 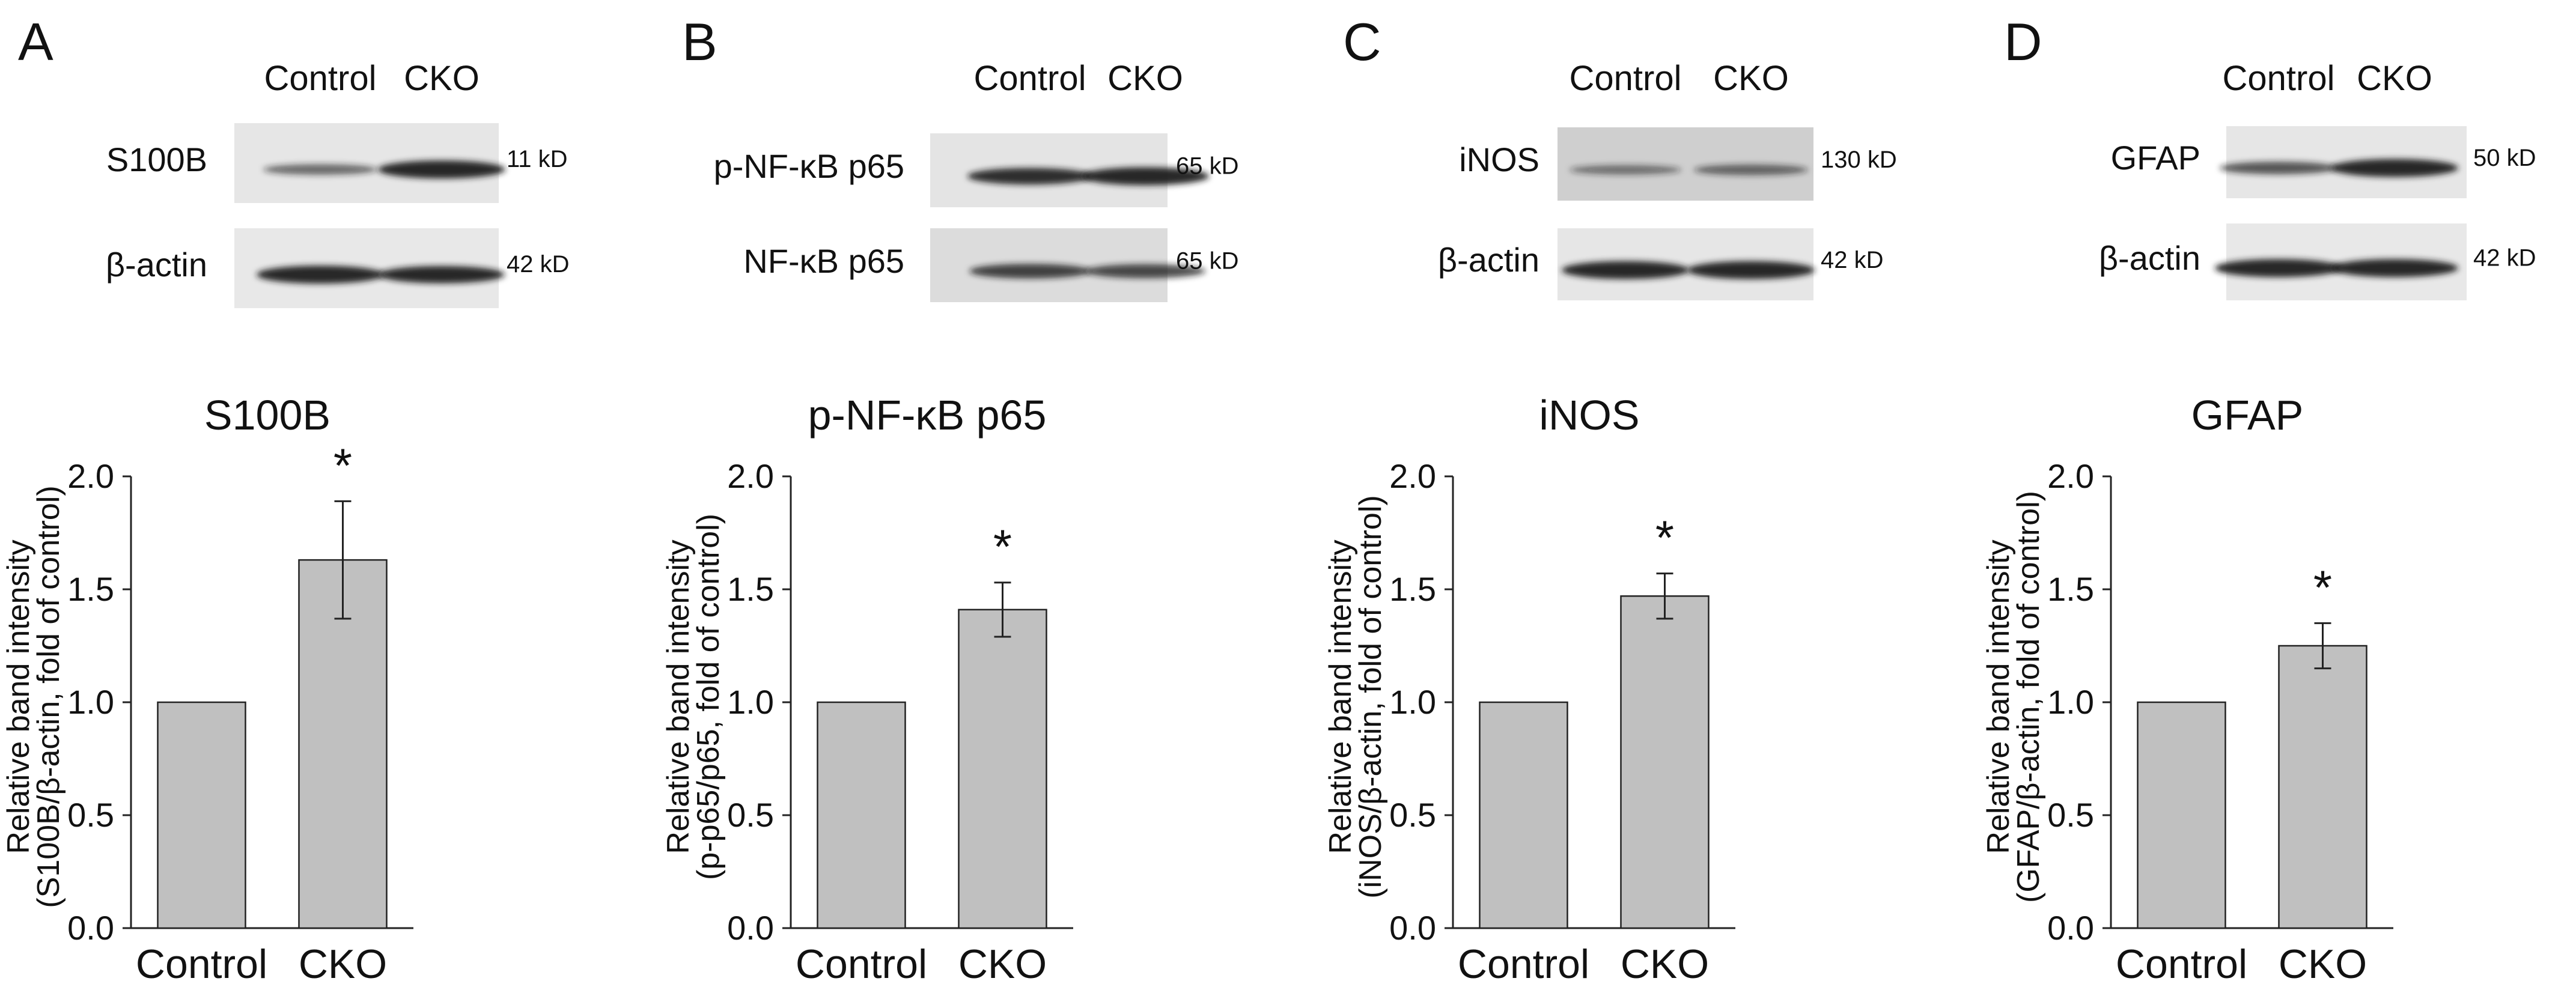 I want to click on panel-c: C Control CKO iNOS 130 kD β-actin 42 kD, so click(x=1620, y=156).